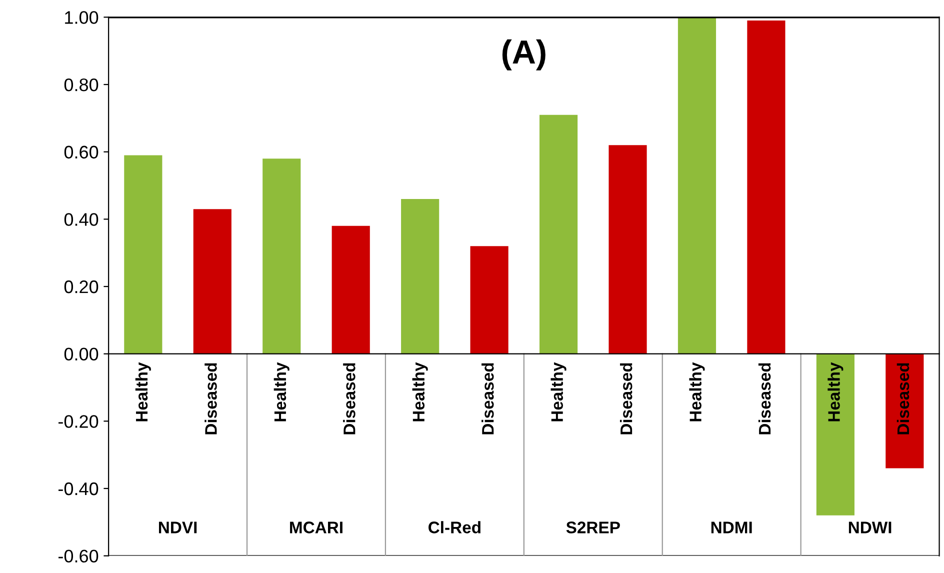 This screenshot has width=944, height=573. What do you see at coordinates (78, 421) in the screenshot?
I see `y-tick-label: -0.20` at bounding box center [78, 421].